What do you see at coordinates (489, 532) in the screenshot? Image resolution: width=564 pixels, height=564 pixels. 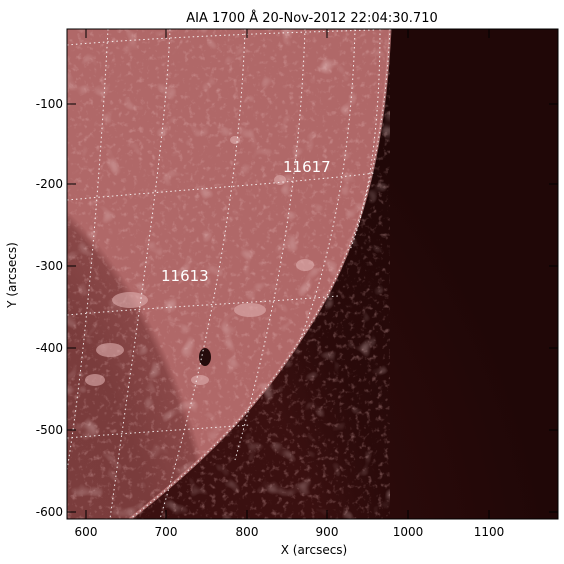 I see `x-tick-label: 1100` at bounding box center [489, 532].